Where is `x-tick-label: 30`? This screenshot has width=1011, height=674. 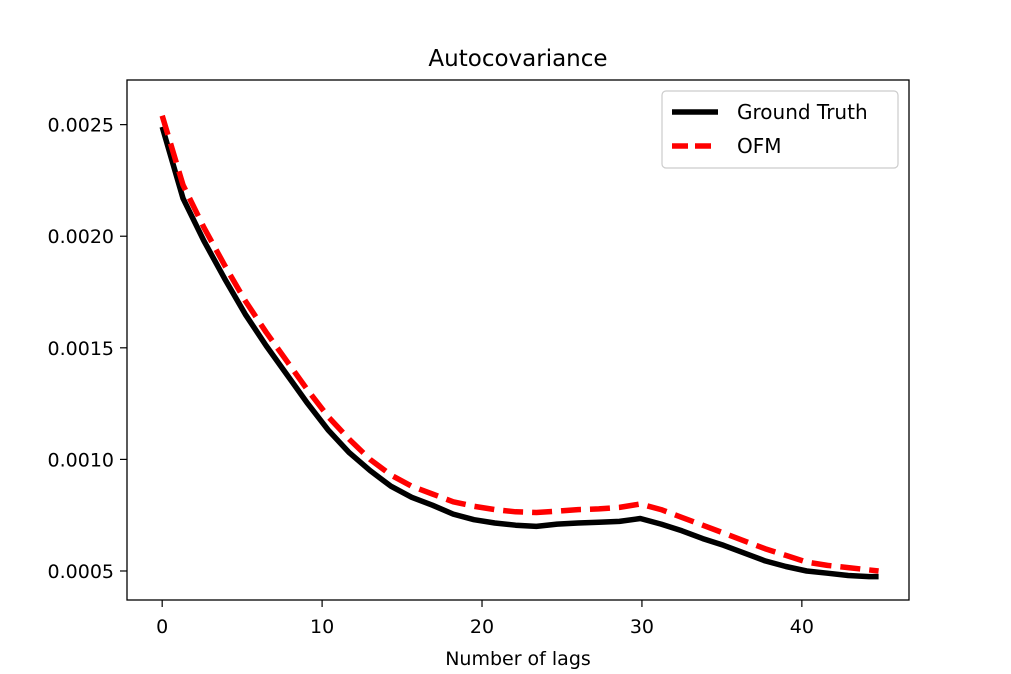 x-tick-label: 30 is located at coordinates (642, 627).